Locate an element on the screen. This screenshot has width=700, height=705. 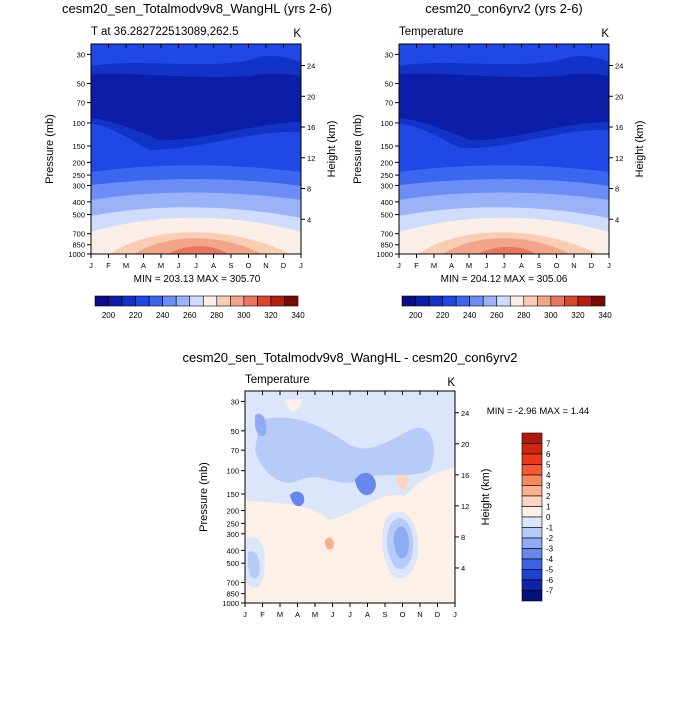
colorbar-label: 300 is located at coordinates (244, 315).